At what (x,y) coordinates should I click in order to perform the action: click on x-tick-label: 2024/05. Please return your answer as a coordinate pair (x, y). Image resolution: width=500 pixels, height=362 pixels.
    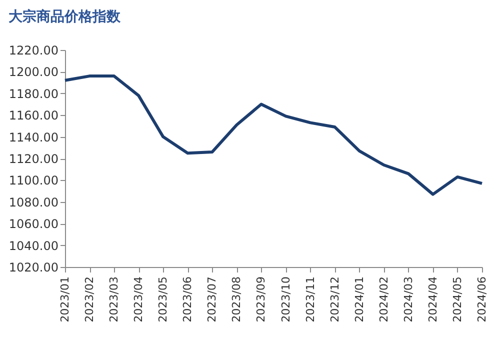
    Looking at the image, I should click on (457, 299).